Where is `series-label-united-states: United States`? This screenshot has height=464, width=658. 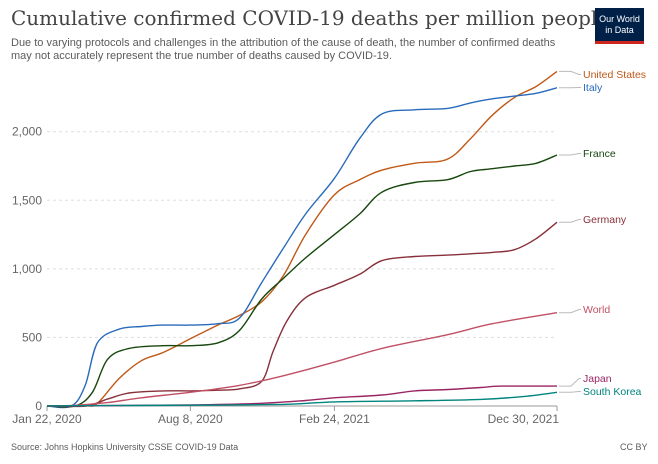 series-label-united-states: United States is located at coordinates (614, 75).